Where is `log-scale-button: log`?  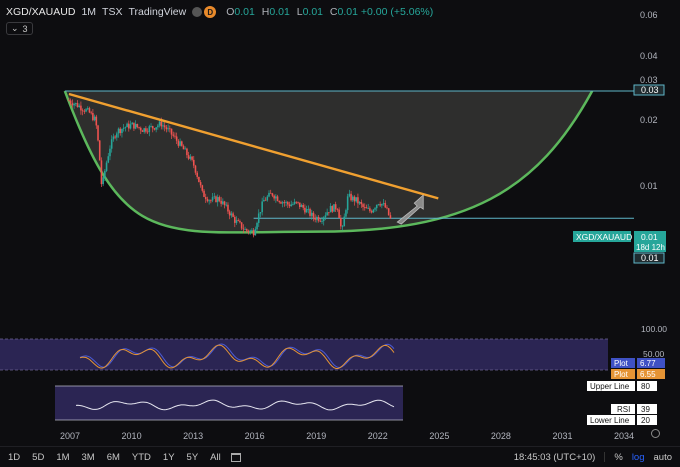 log-scale-button: log is located at coordinates (638, 457).